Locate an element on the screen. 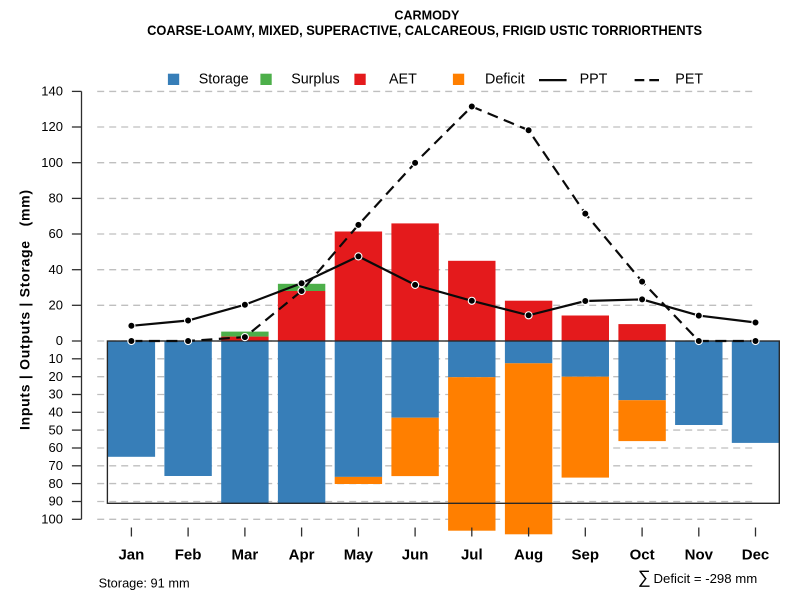 The width and height of the screenshot is (800, 600). svg-text: Mar is located at coordinates (245, 555).